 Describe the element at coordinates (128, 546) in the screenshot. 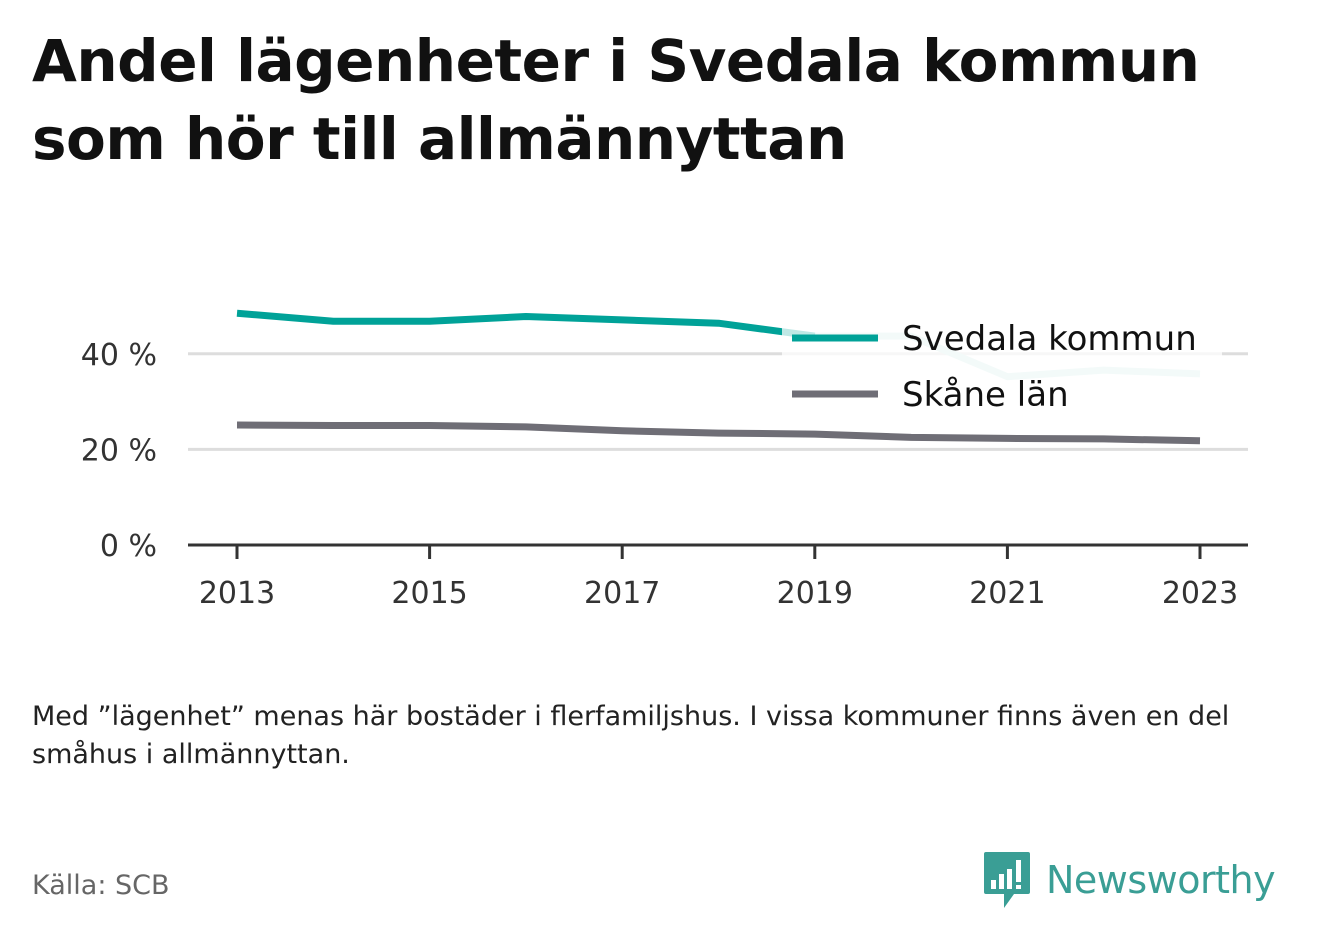

I see `y-tick-label: 0 %` at that location.